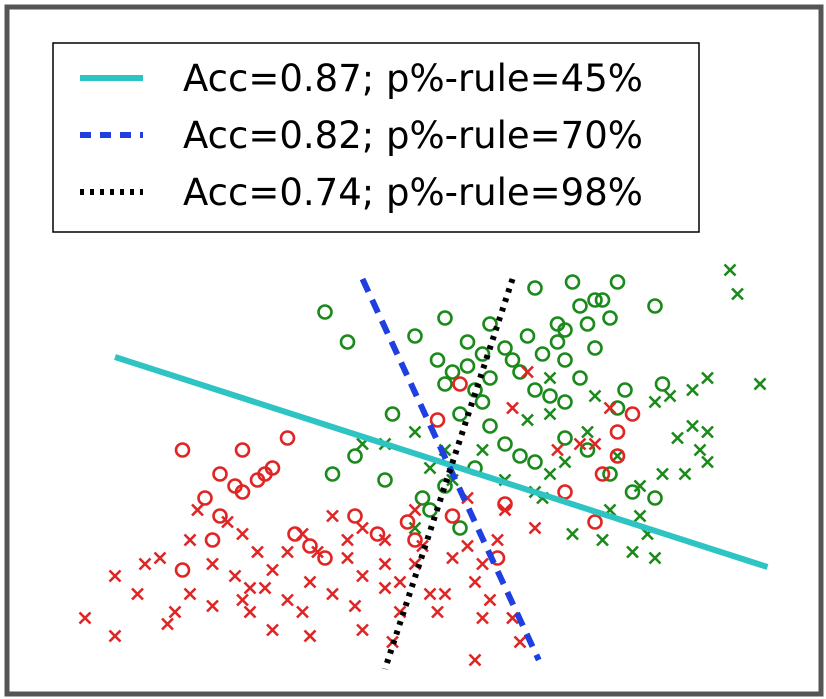 This screenshot has height=699, width=826. Describe the element at coordinates (413, 78) in the screenshot. I see `legend-label-0: Acc=0.87; p%-rule=45%` at that location.